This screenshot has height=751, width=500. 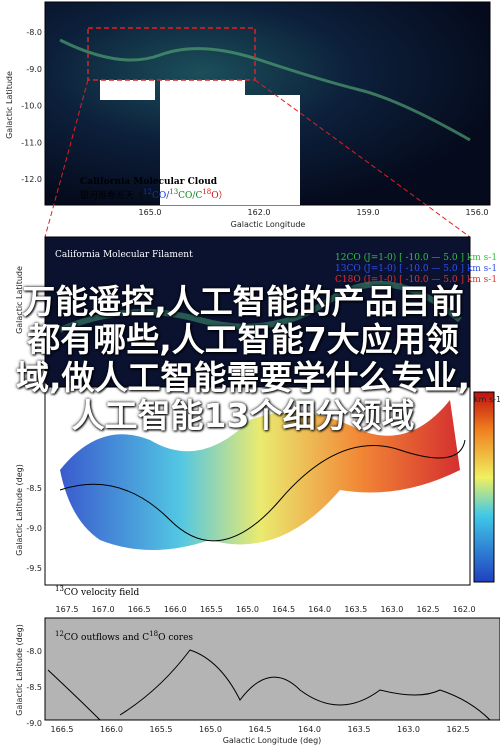 What do you see at coordinates (219, 195) in the screenshot?
I see `survey-text: O）` at bounding box center [219, 195].